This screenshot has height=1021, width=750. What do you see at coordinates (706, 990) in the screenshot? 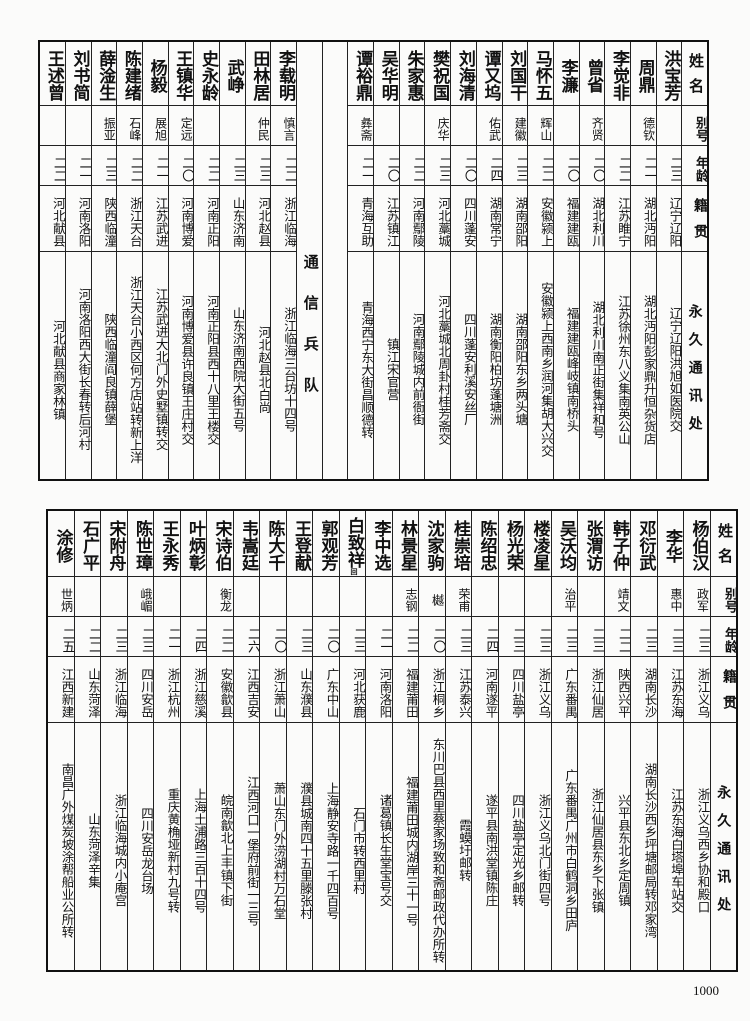
I see `page-number: 1000` at bounding box center [706, 990].